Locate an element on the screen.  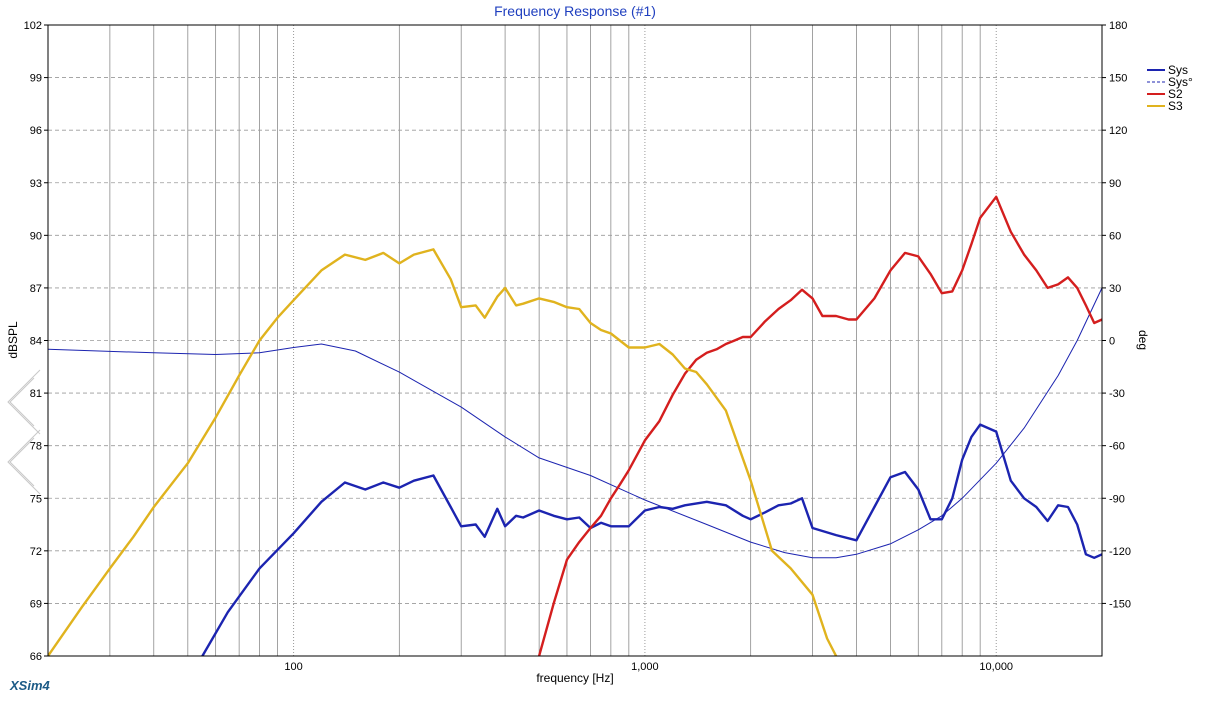
y2-tick-label: 90 is located at coordinates (1115, 184).